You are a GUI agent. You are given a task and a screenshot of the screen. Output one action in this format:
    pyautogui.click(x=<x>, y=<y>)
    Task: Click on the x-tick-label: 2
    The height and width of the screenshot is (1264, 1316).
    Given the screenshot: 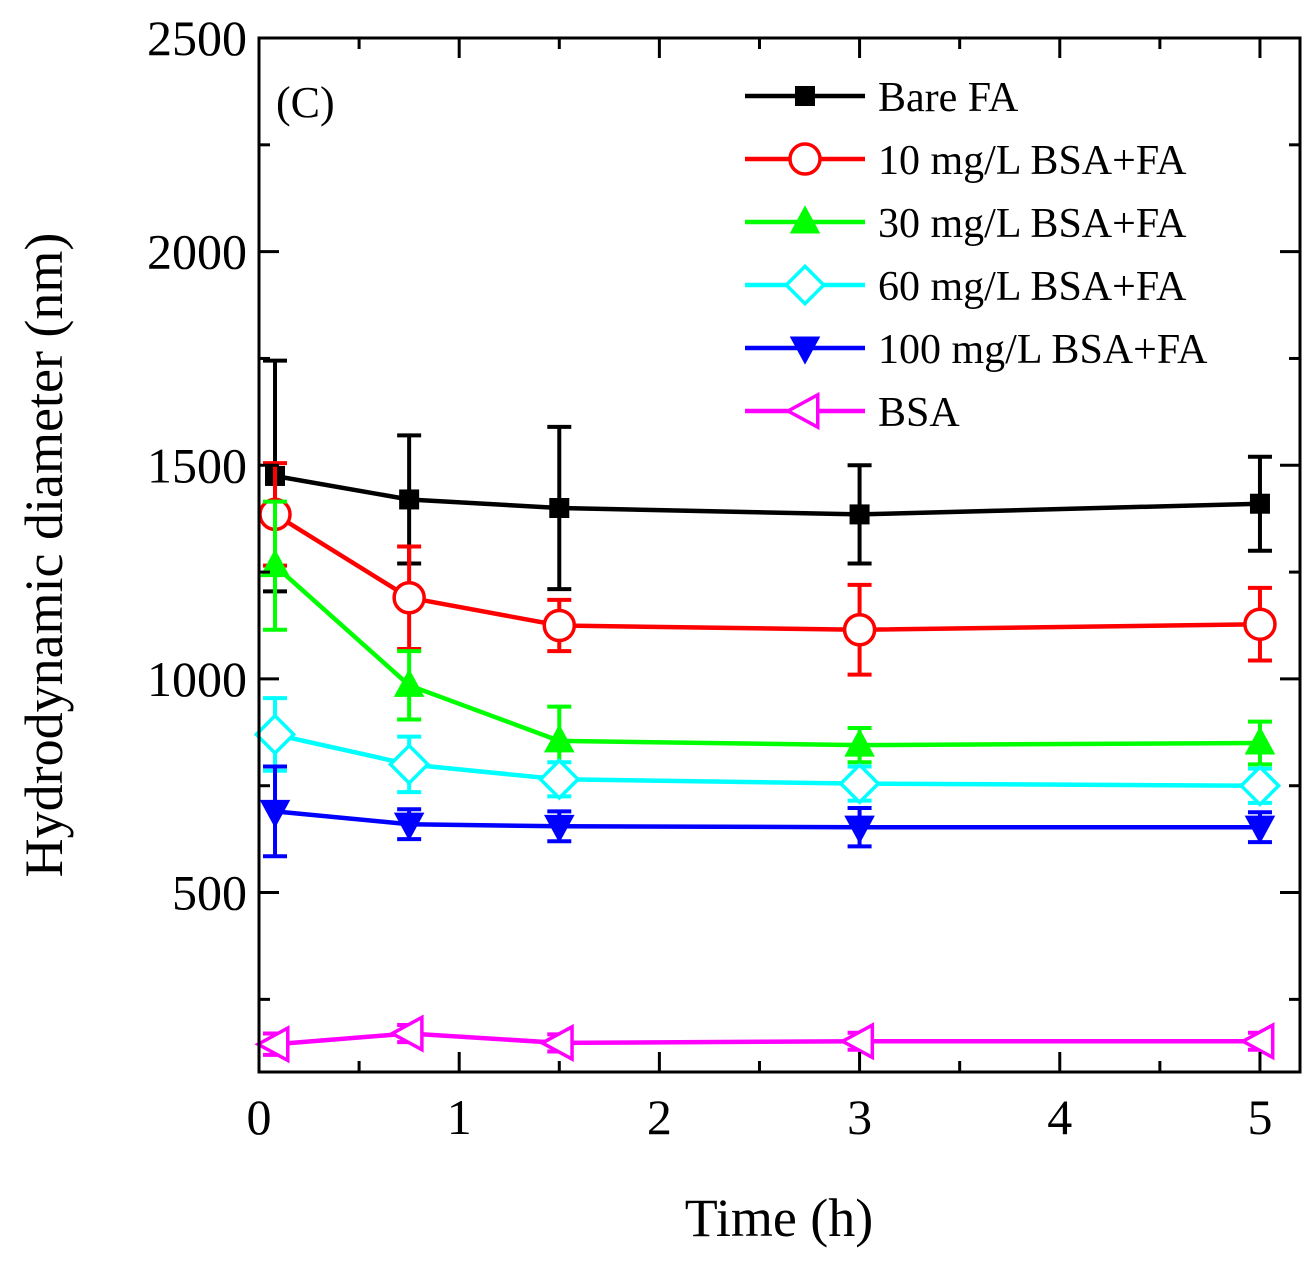 What is the action you would take?
    pyautogui.click(x=659, y=1117)
    